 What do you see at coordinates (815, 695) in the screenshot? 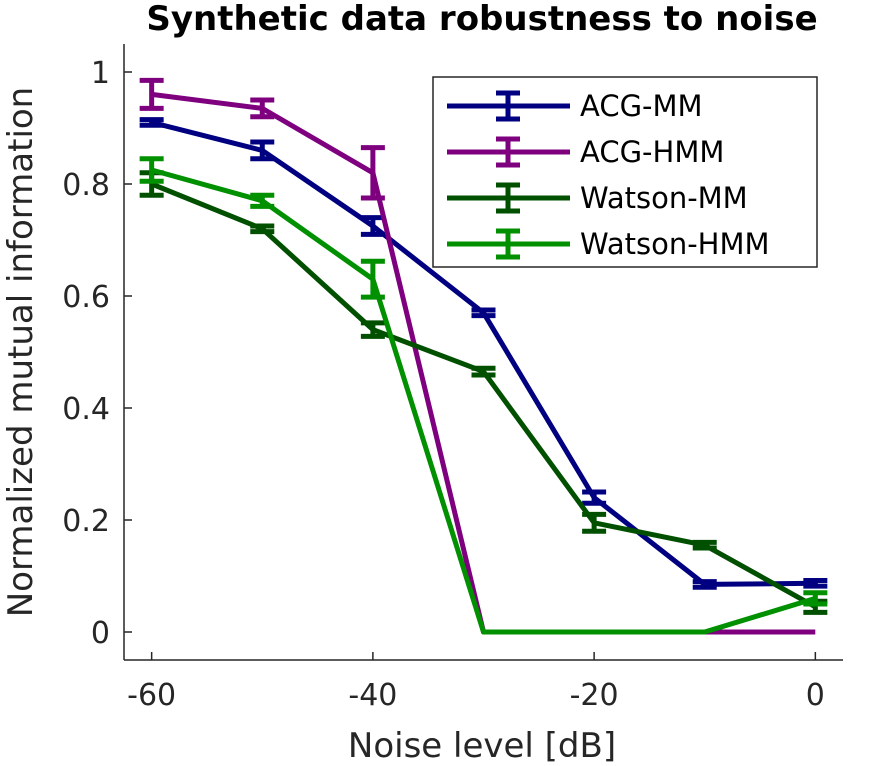
I see `x-tick-label: 0` at bounding box center [815, 695].